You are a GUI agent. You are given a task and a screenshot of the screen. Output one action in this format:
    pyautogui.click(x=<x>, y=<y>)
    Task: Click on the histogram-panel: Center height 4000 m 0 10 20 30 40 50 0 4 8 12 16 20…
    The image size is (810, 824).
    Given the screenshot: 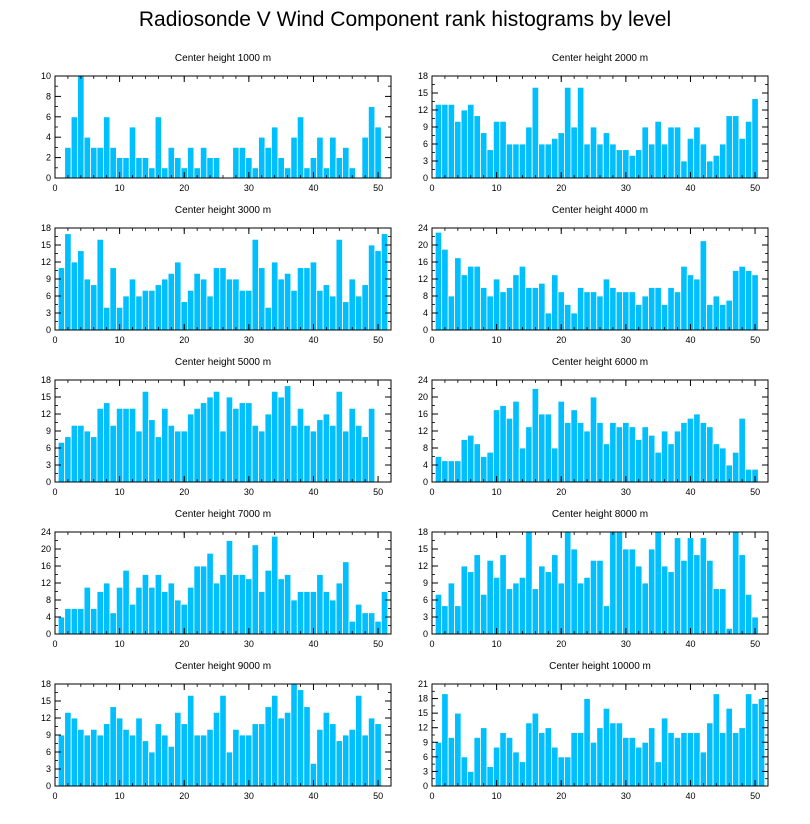 What is the action you would take?
    pyautogui.click(x=593, y=275)
    